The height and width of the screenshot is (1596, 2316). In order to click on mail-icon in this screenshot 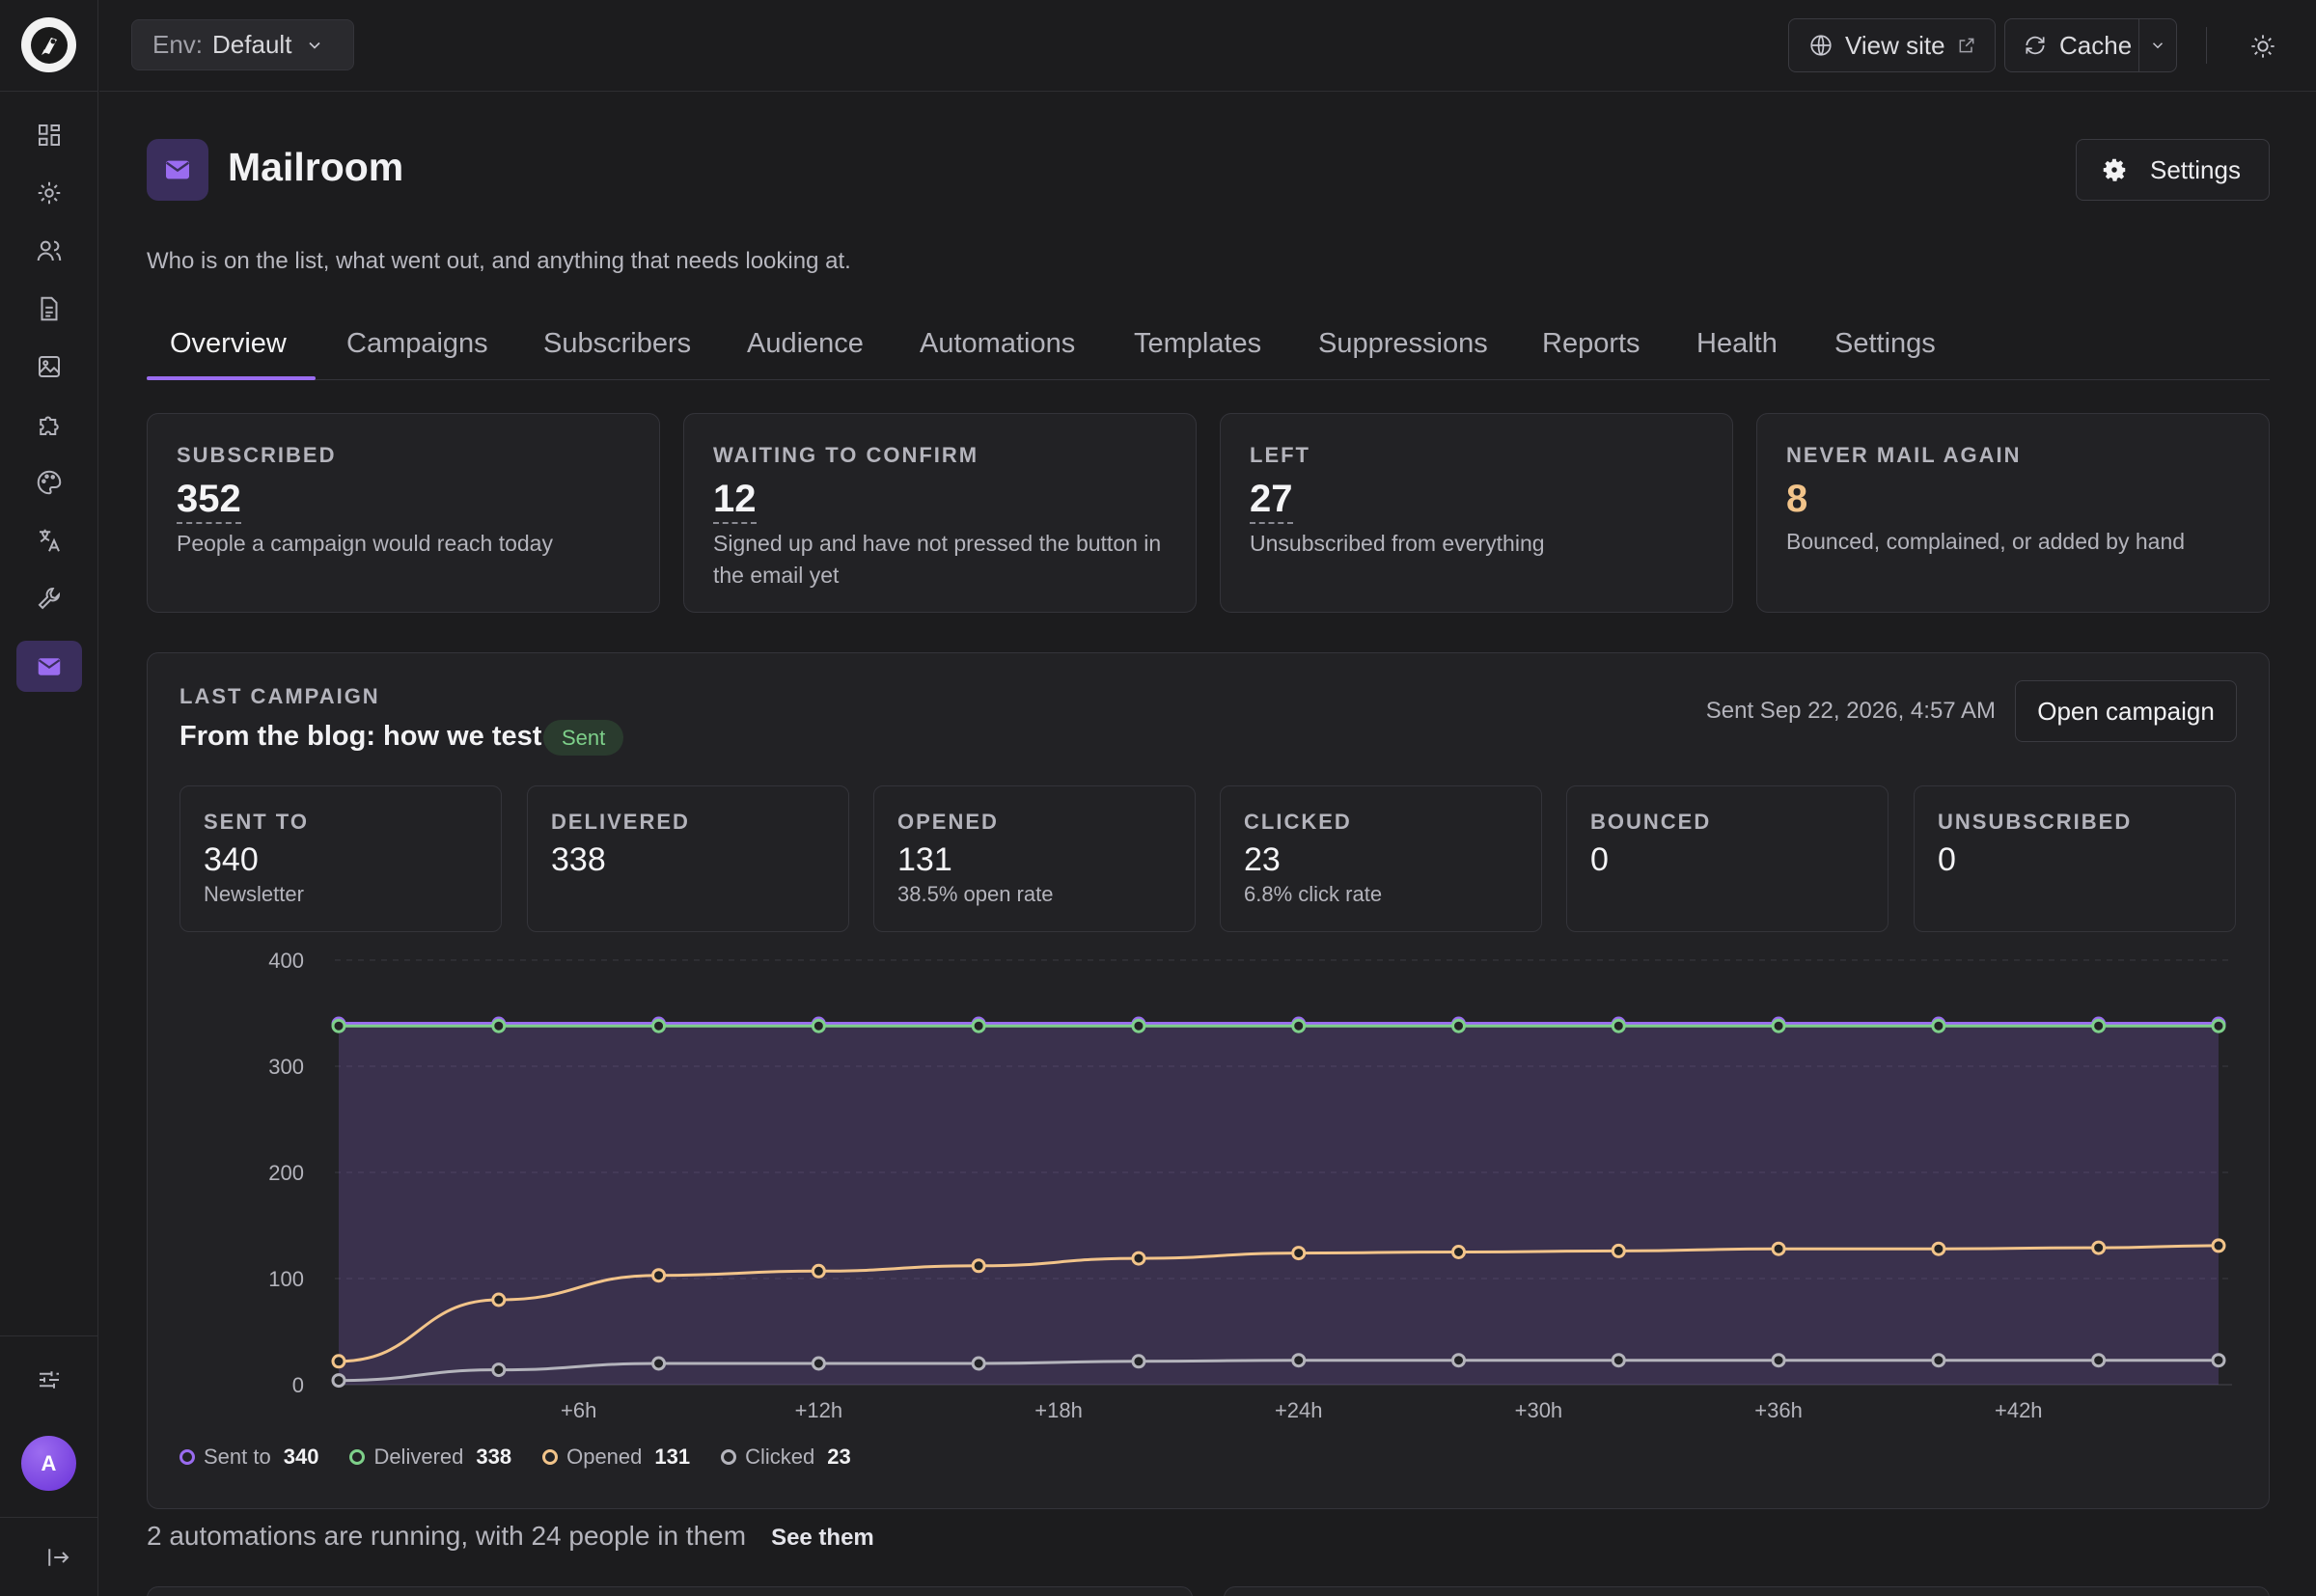, I will do `click(177, 169)`.